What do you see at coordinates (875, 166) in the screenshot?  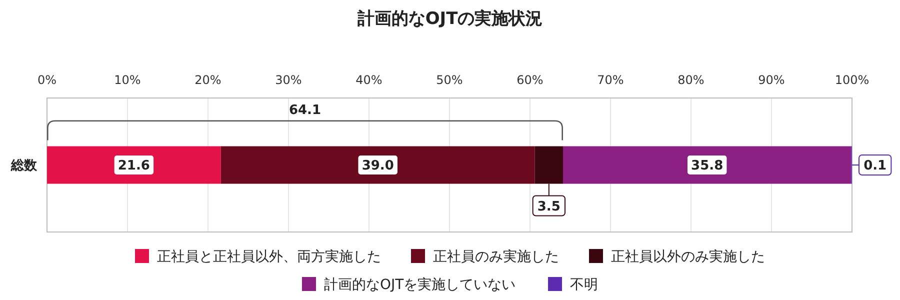 I see `data-label: 0.1` at bounding box center [875, 166].